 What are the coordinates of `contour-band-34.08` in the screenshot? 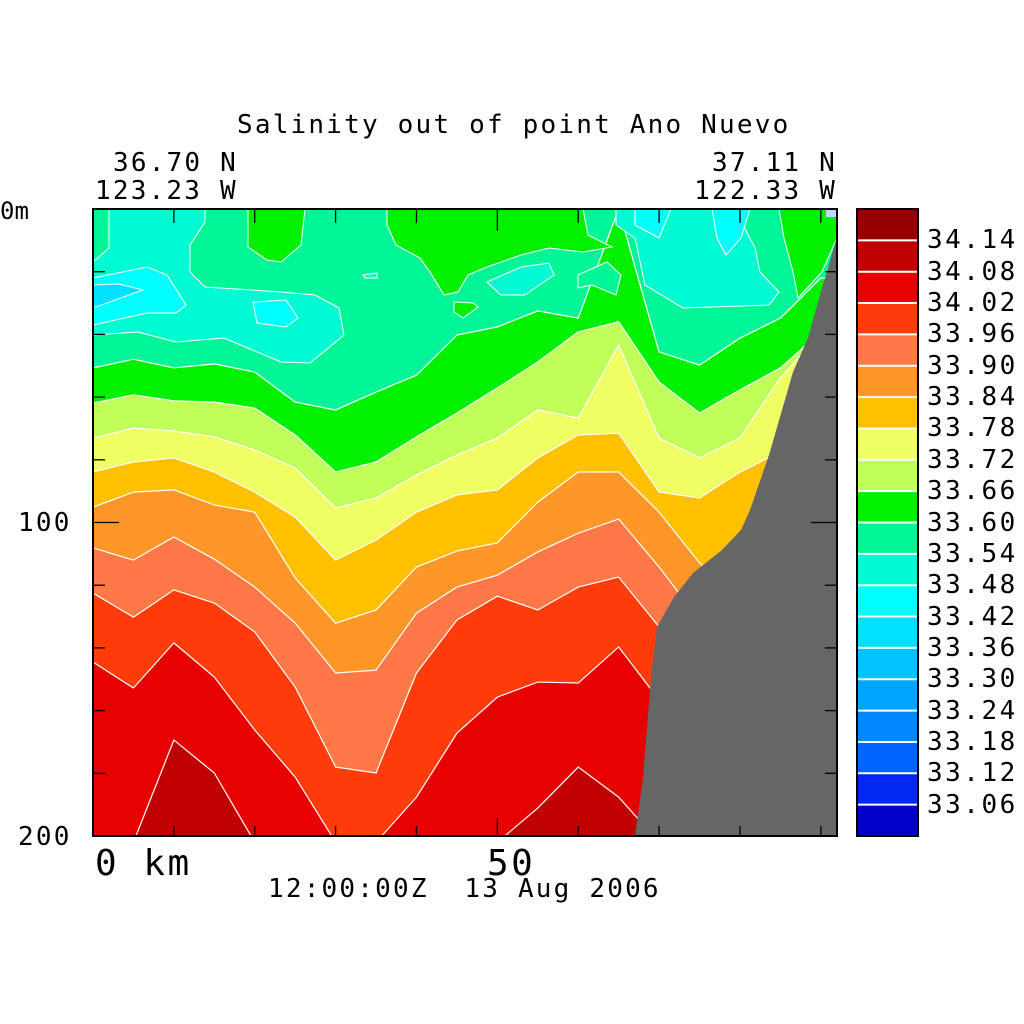 It's located at (394, 788).